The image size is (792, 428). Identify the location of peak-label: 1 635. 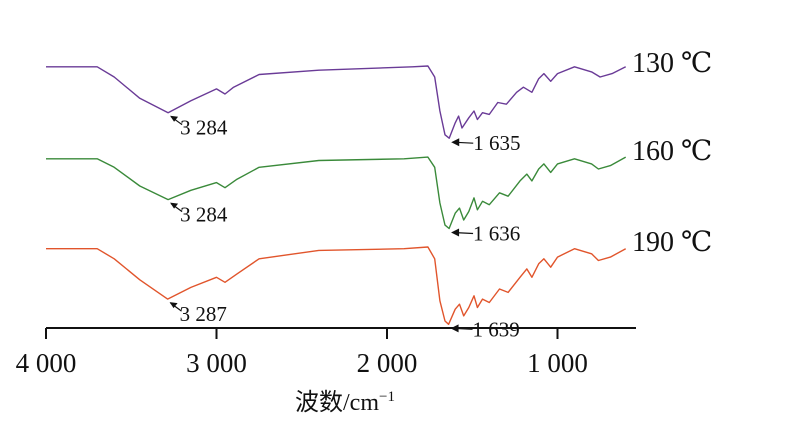
(496, 143).